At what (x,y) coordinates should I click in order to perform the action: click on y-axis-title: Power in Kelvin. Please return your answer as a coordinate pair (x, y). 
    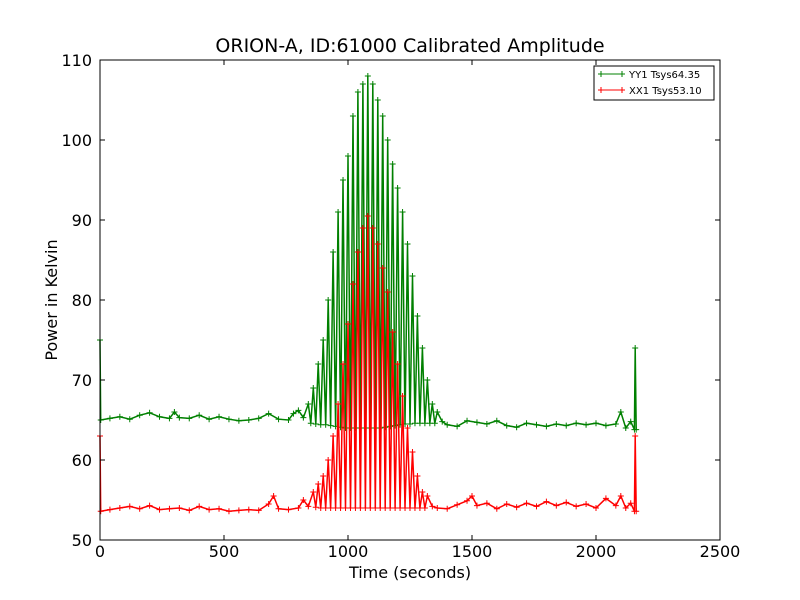
    Looking at the image, I should click on (51, 299).